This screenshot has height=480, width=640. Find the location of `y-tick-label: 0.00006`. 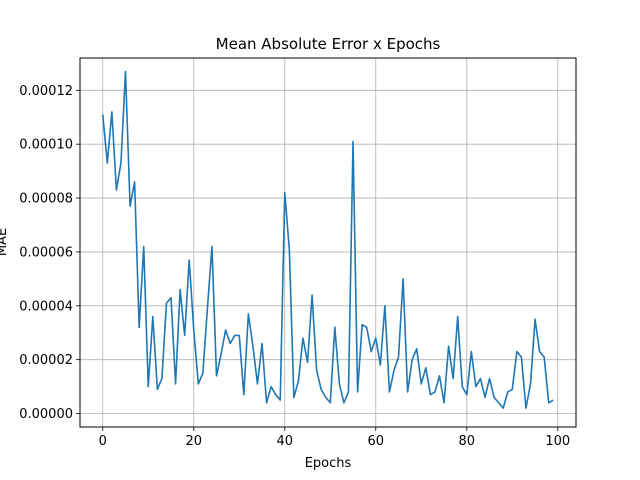

y-tick-label: 0.00006 is located at coordinates (46, 252).